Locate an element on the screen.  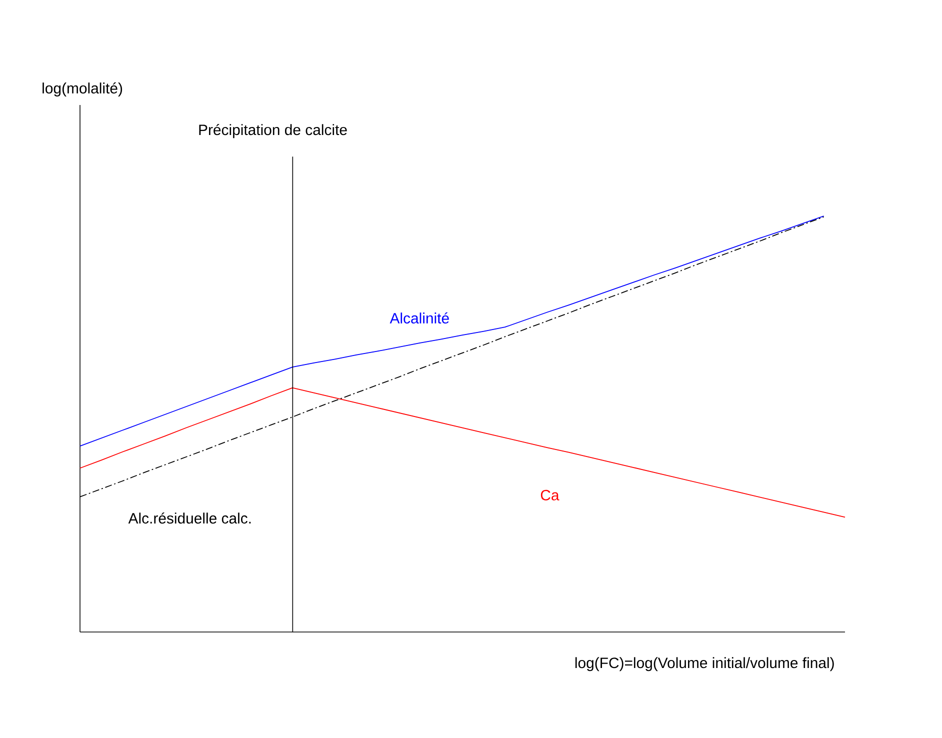
text: log(molalité) is located at coordinates (82, 89).